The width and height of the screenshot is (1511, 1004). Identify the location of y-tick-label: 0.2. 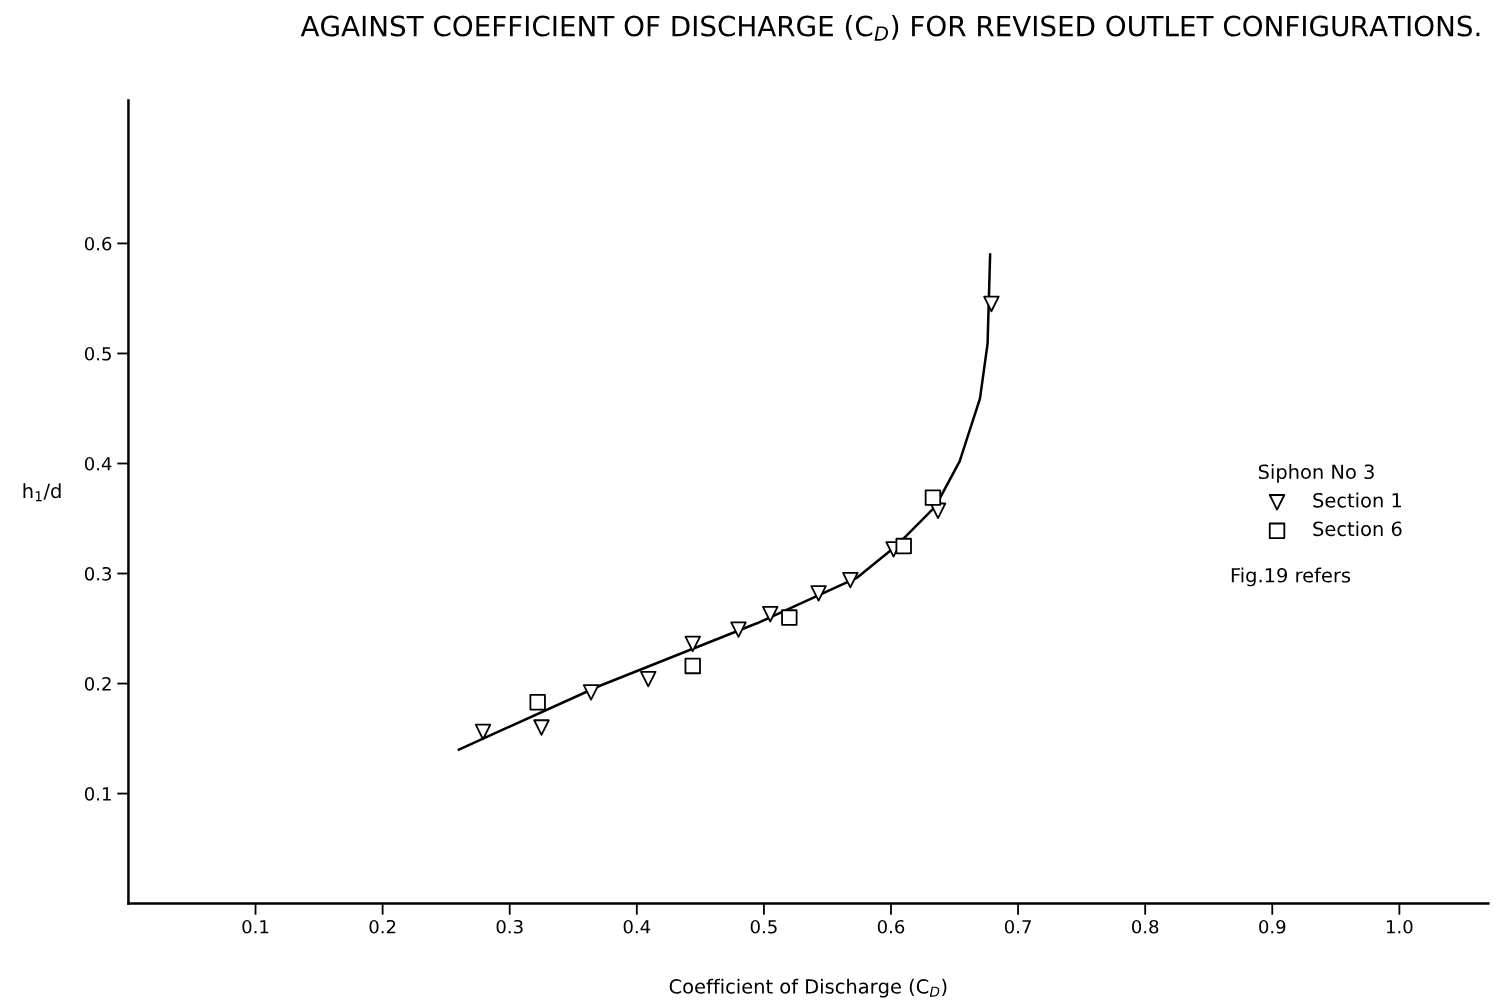
(97, 684).